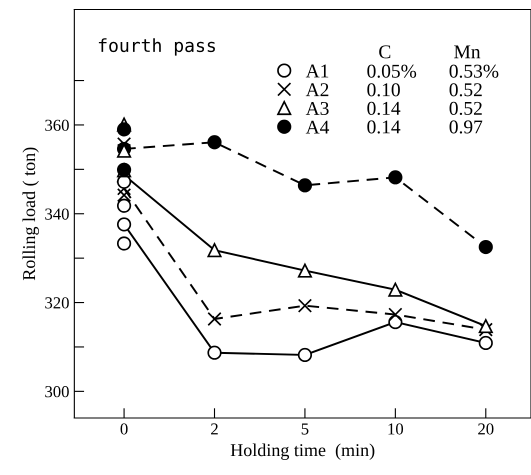 This screenshot has height=475, width=531. What do you see at coordinates (57, 392) in the screenshot?
I see `y-tick-label: 300` at bounding box center [57, 392].